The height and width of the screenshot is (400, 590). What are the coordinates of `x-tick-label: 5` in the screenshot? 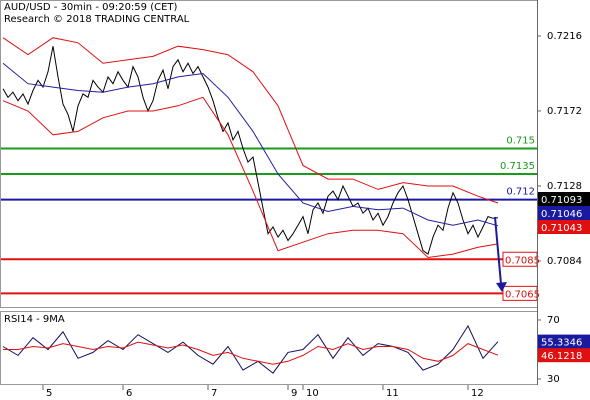 It's located at (49, 393).